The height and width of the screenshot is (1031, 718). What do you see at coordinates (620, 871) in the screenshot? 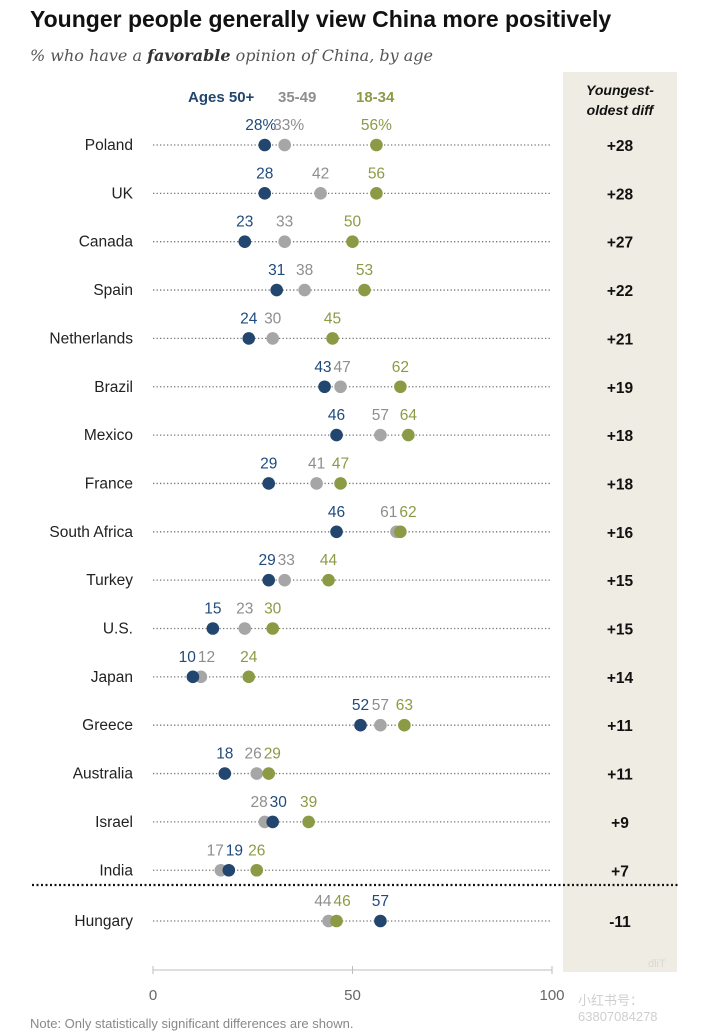
I see `diff-value: +7` at bounding box center [620, 871].